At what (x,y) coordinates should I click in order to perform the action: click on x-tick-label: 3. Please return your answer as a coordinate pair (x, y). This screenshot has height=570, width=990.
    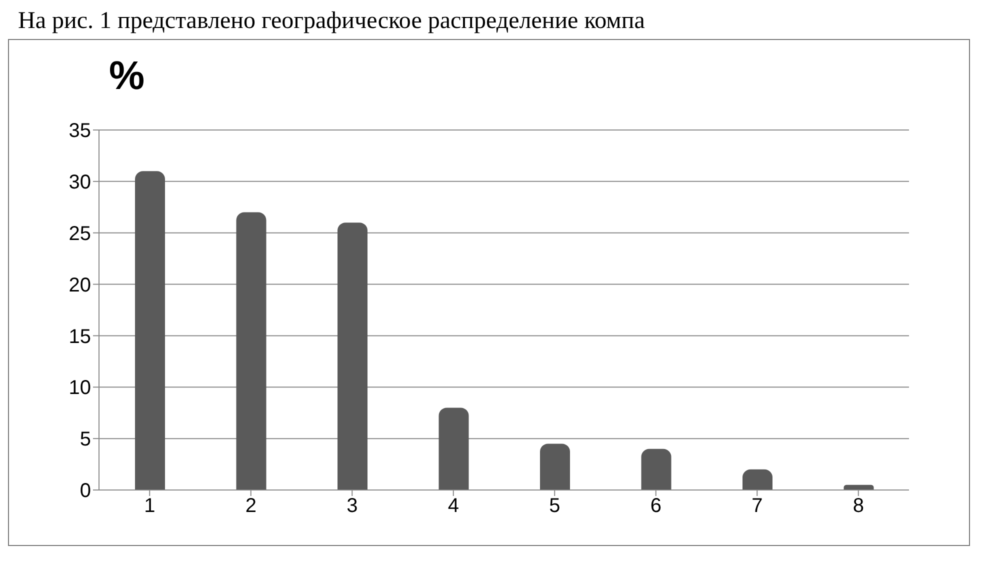
    Looking at the image, I should click on (352, 506).